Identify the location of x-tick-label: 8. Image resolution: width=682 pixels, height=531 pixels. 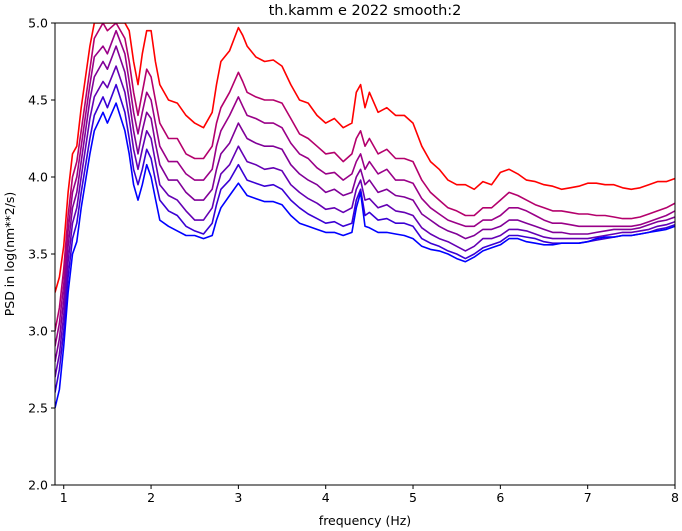
(675, 497).